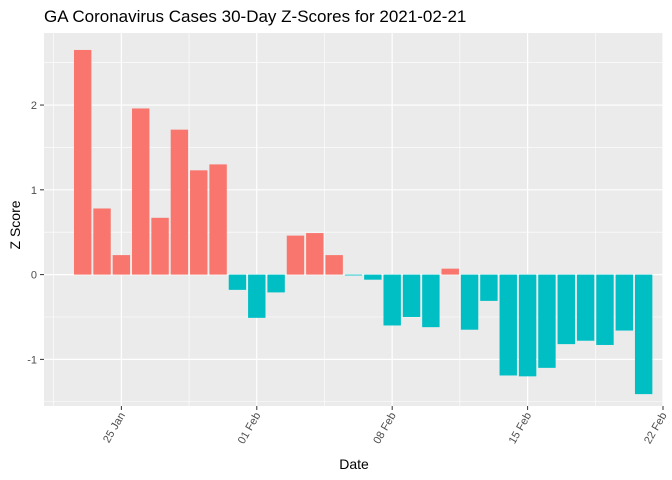  Describe the element at coordinates (34, 191) in the screenshot. I see `y-tick-label: 1` at that location.